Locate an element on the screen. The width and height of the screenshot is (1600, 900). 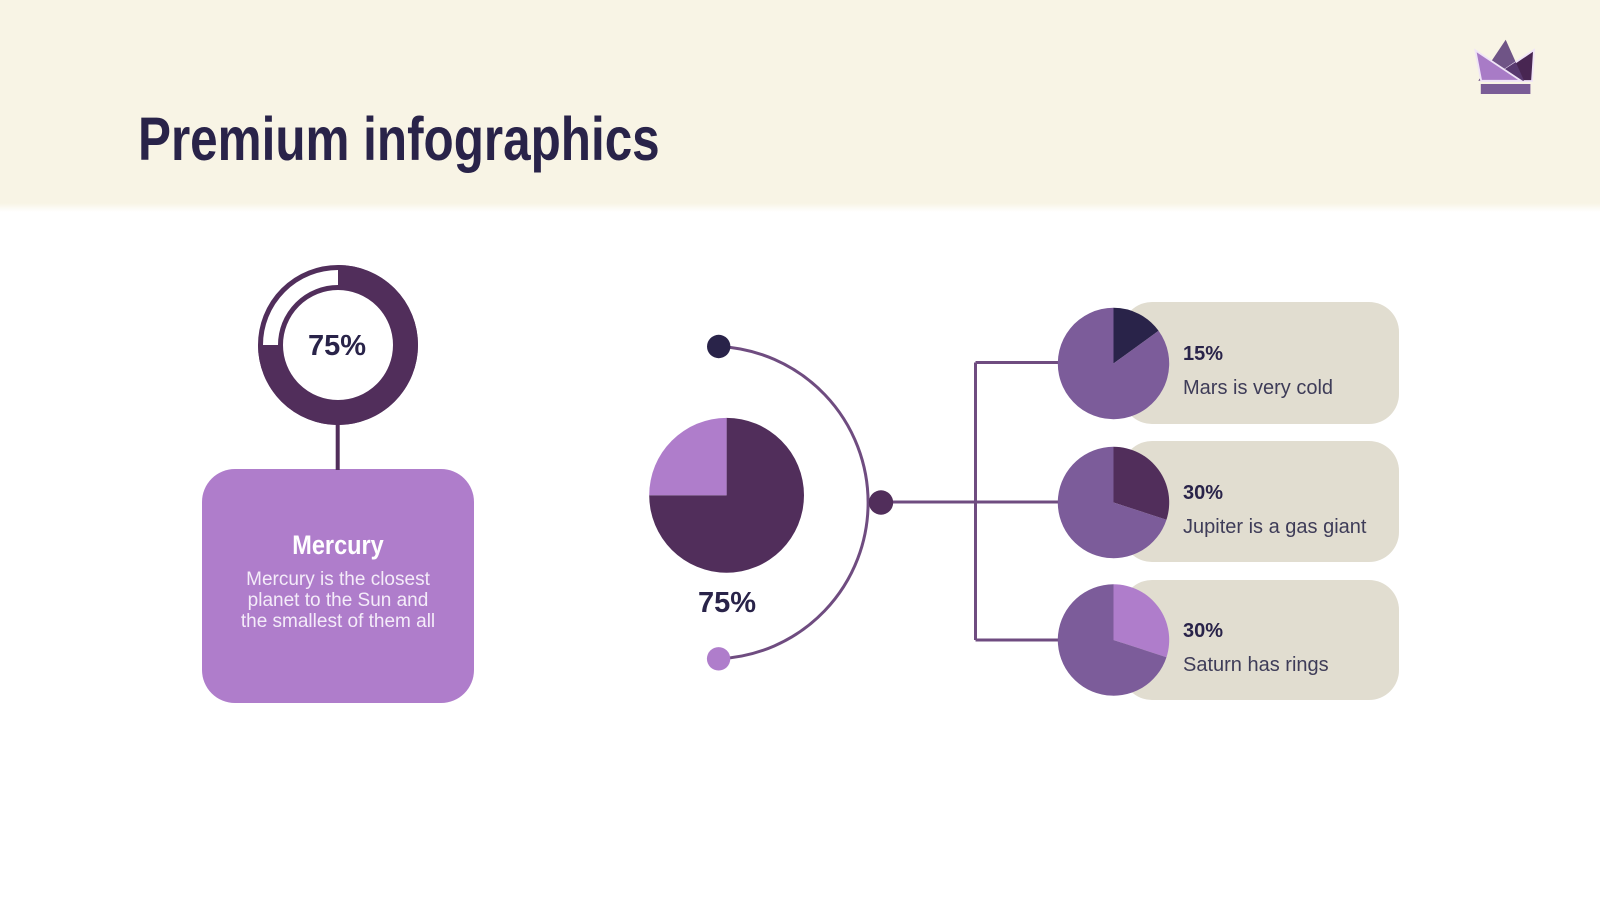
main-pie-percent-label: 75% is located at coordinates (727, 603).